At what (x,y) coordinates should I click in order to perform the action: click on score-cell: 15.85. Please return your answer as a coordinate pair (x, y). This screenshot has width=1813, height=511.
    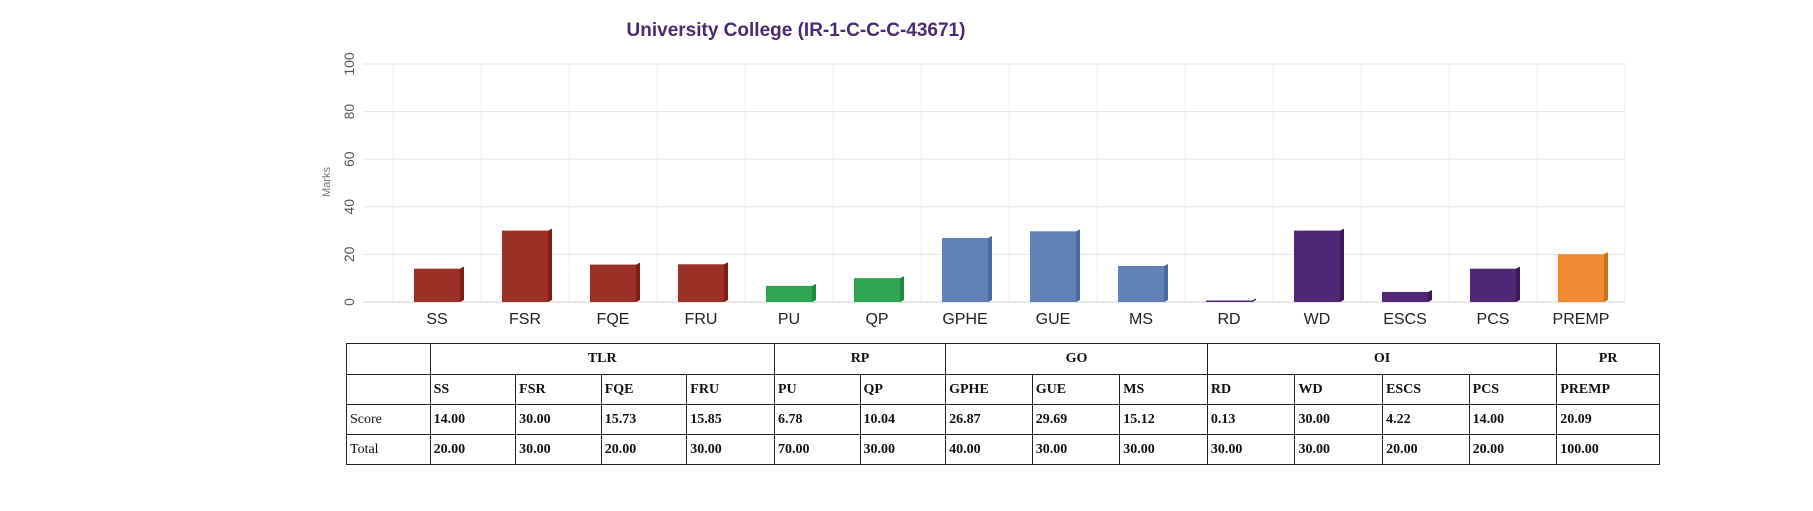
    Looking at the image, I should click on (730, 419).